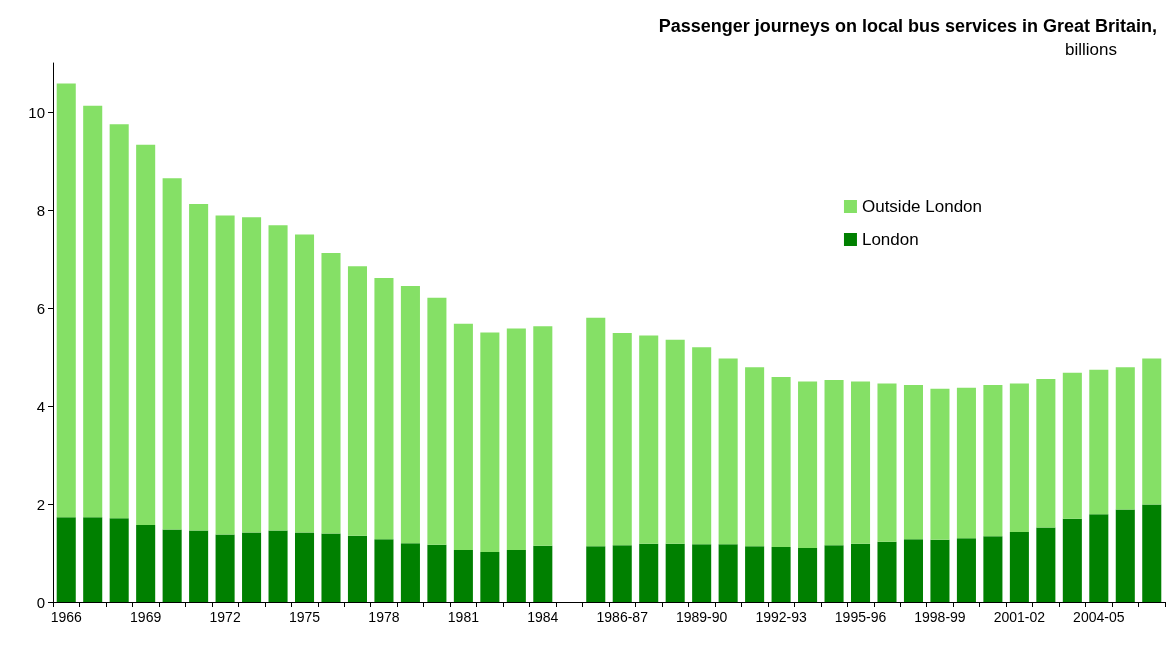 Image resolution: width=1175 pixels, height=645 pixels. I want to click on x-tick-label: 1998-99, so click(940, 617).